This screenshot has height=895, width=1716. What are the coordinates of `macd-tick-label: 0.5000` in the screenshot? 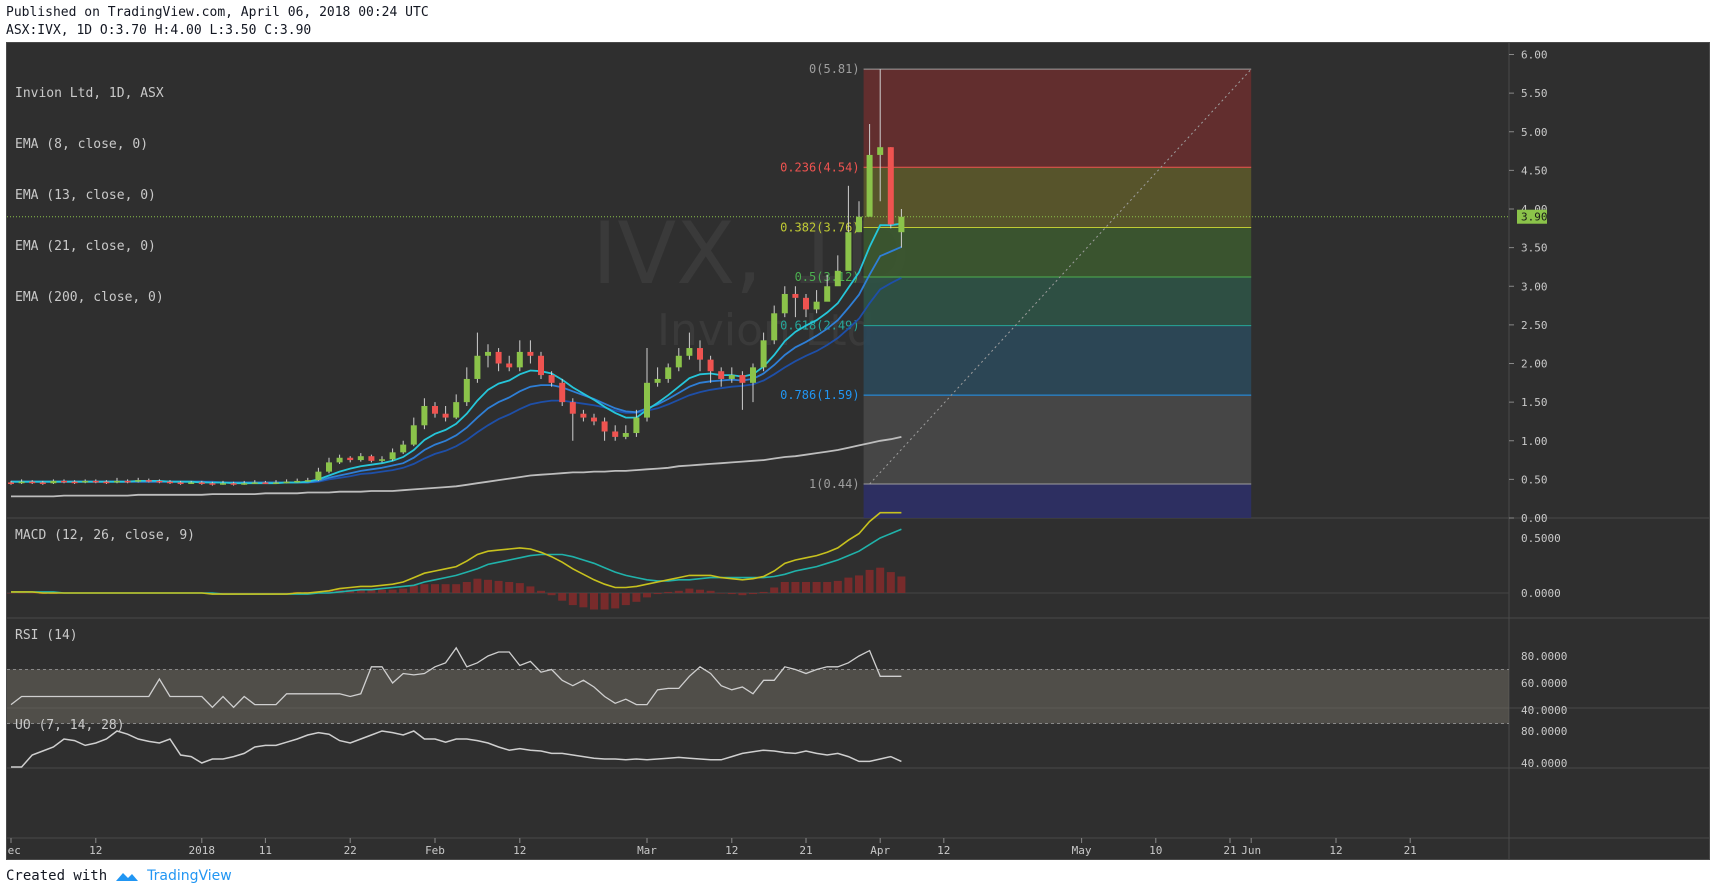 It's located at (1541, 538).